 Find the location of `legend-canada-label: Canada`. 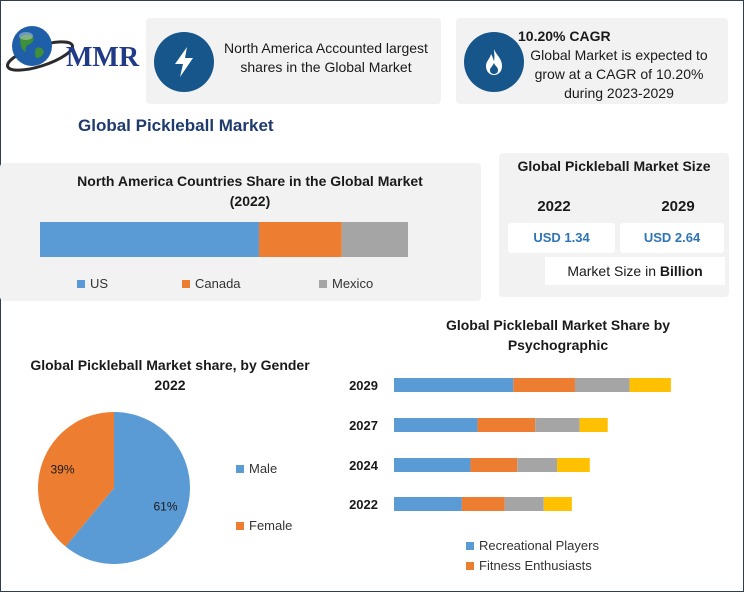

legend-canada-label: Canada is located at coordinates (218, 283).